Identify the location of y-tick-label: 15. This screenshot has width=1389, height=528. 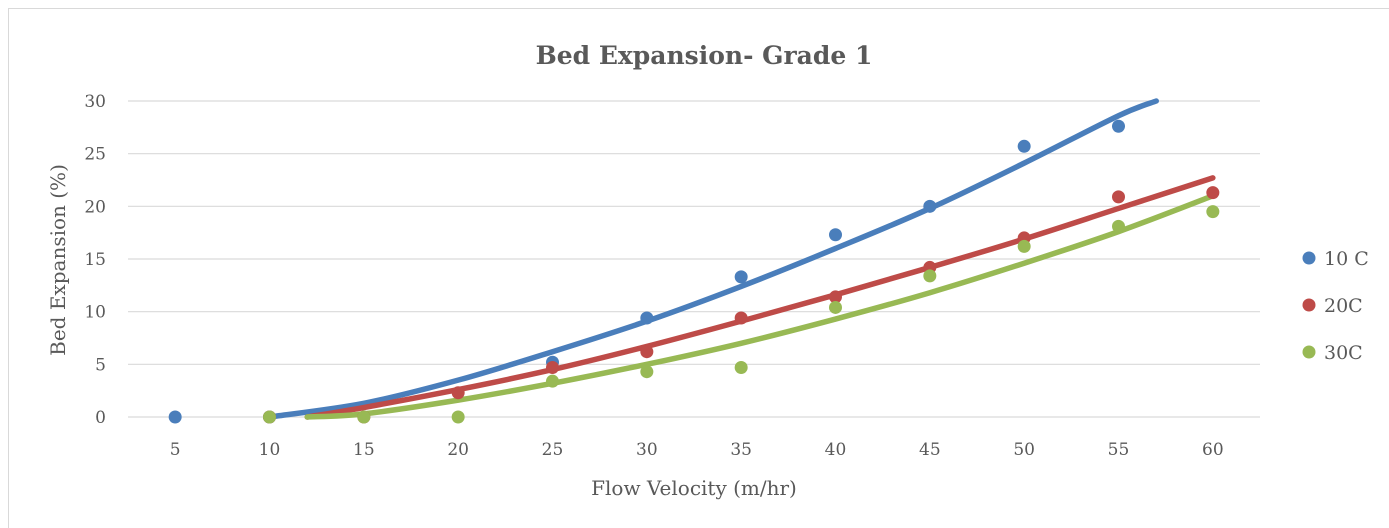
(95, 260).